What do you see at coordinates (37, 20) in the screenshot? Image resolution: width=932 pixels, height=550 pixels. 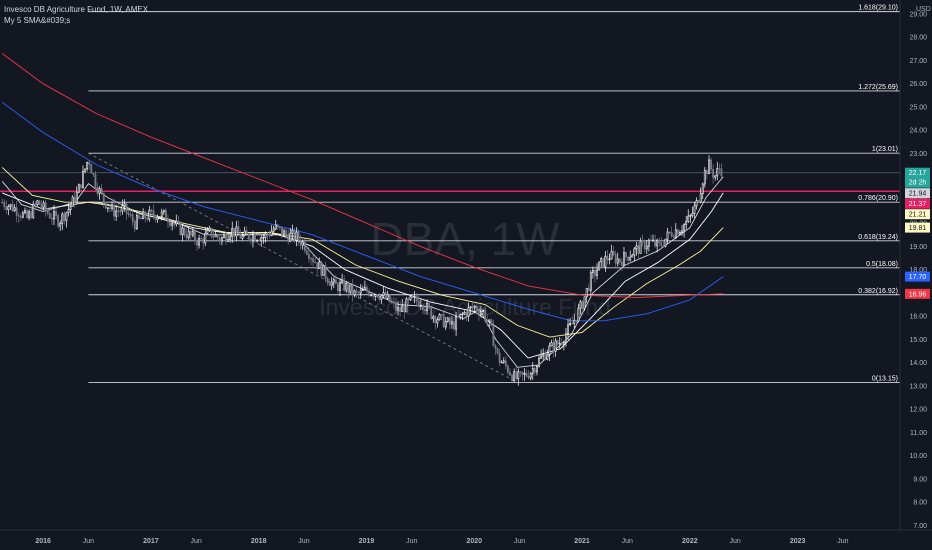 I see `indicator-label: My 5 SMA&#039;s` at bounding box center [37, 20].